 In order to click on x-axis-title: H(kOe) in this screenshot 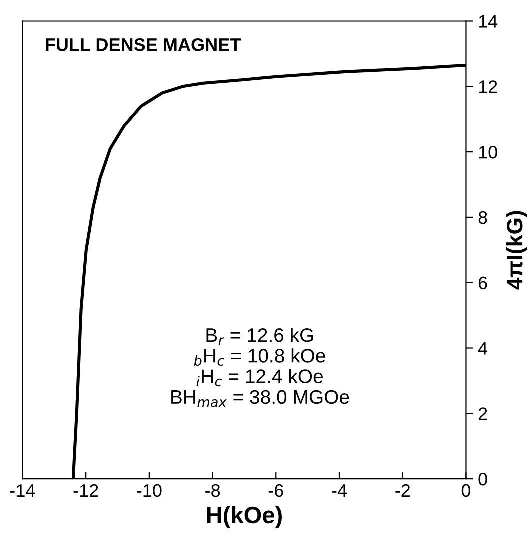, I will do `click(244, 517)`.